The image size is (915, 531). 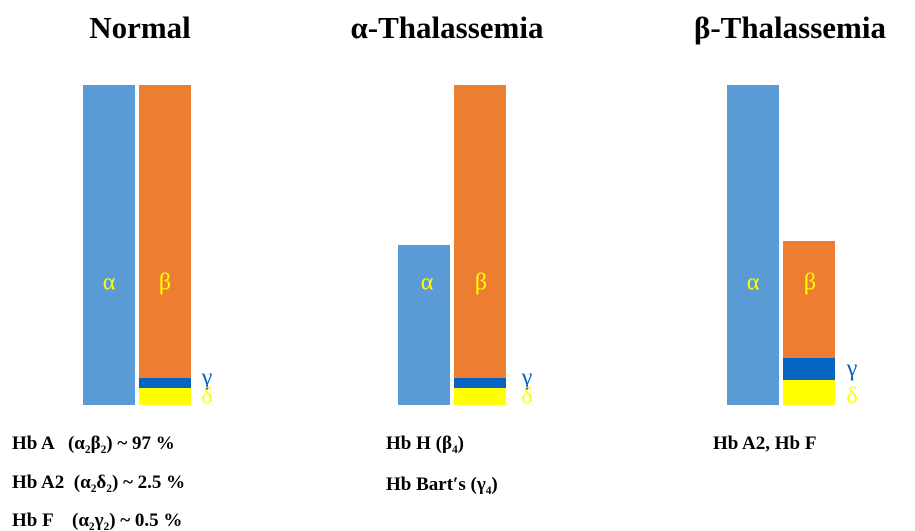 I want to click on note: Hb A2, Hb F, so click(x=764, y=443).